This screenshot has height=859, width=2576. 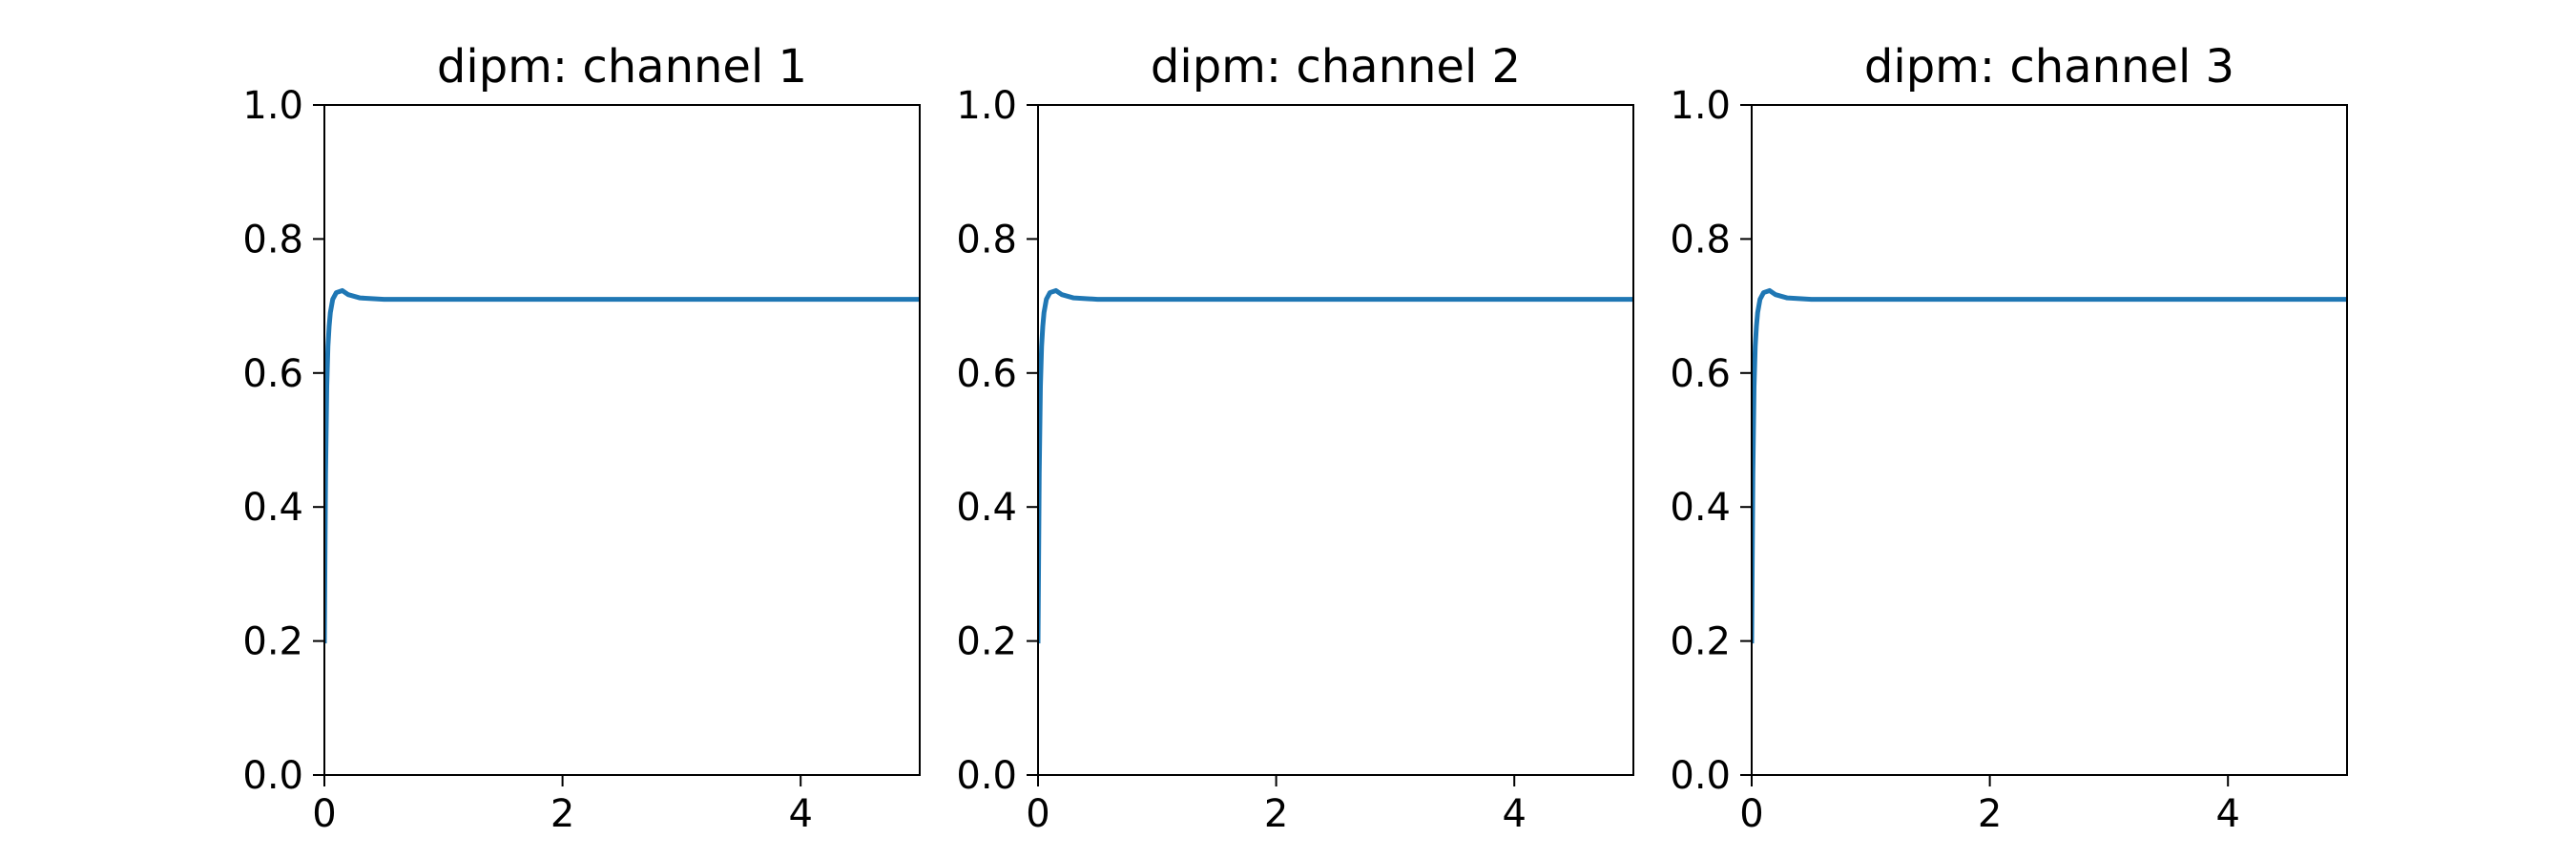 I want to click on chart-title: dipm: channel 3, so click(x=2049, y=67).